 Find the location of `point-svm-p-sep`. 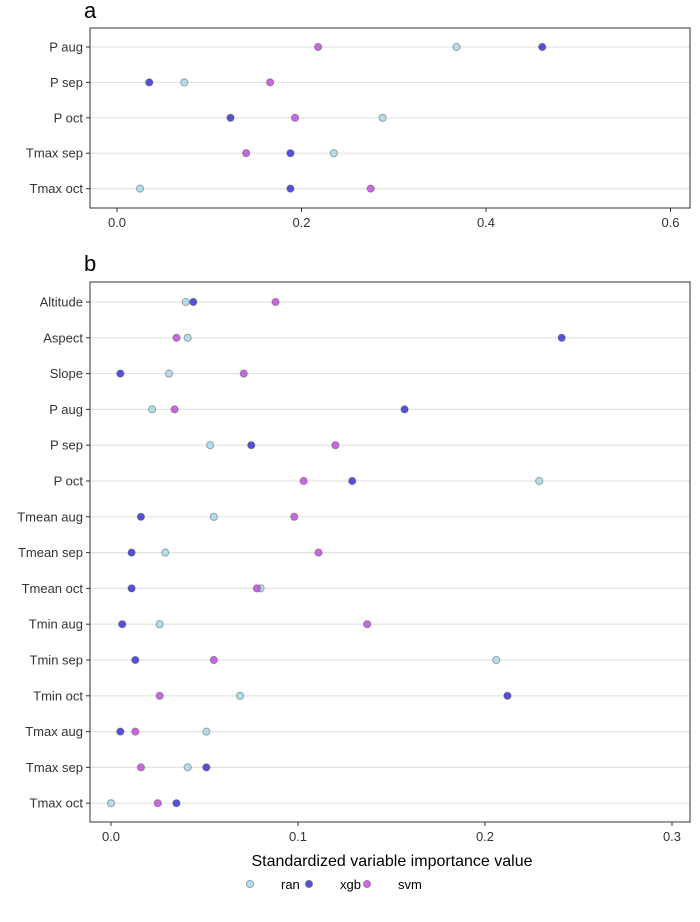

point-svm-p-sep is located at coordinates (335, 445).